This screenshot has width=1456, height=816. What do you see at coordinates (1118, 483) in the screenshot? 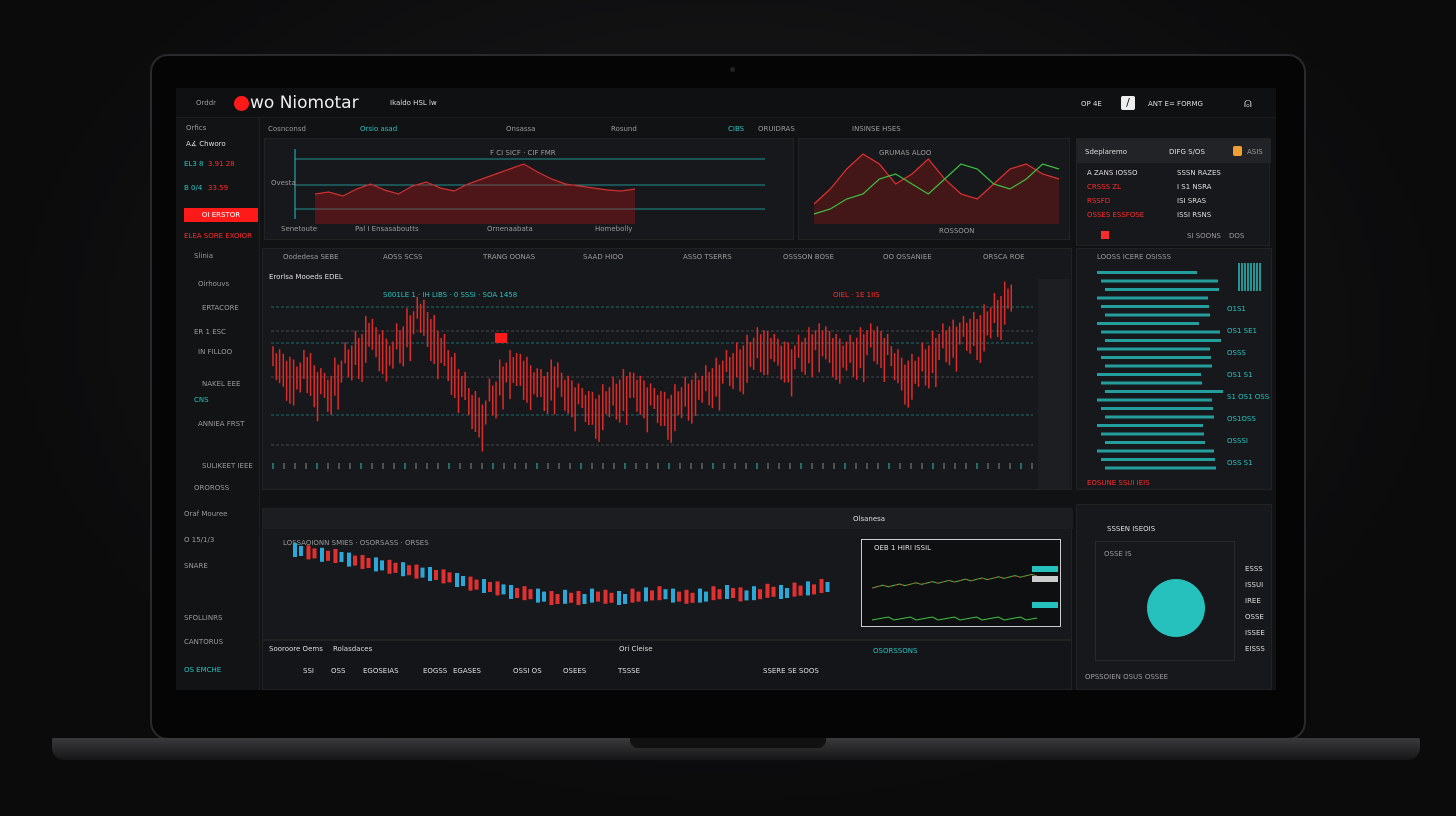
I see `order-book-footer: EOSUNE SSUI IEIS` at bounding box center [1118, 483].